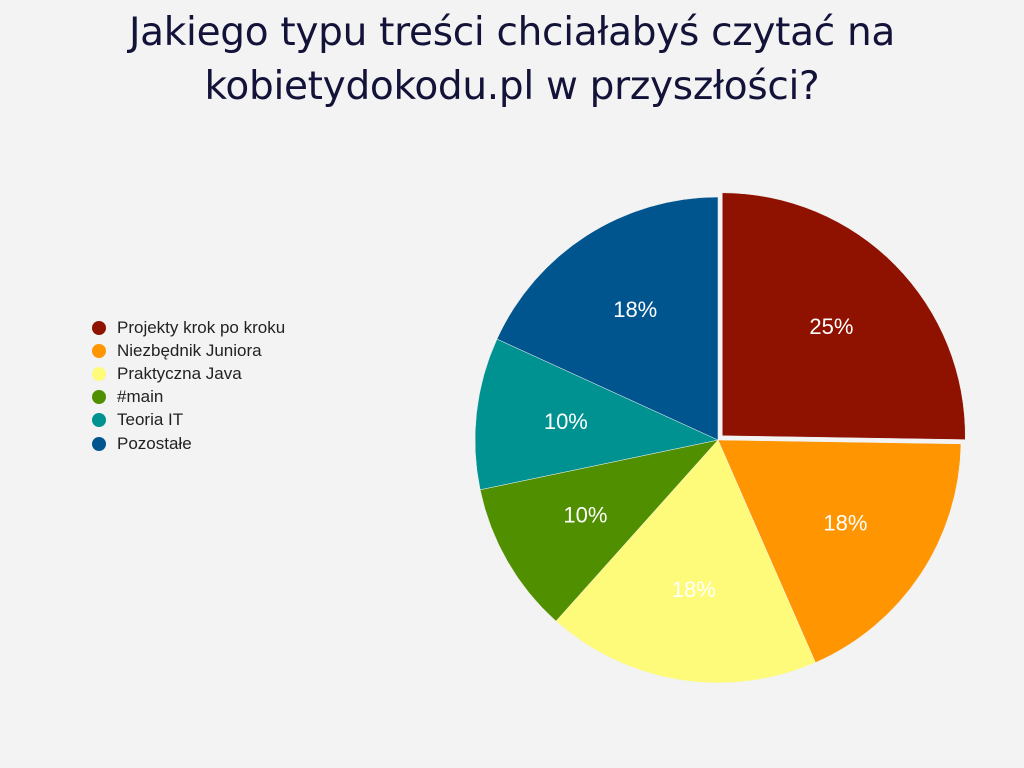 The image size is (1024, 768). What do you see at coordinates (188, 397) in the screenshot?
I see `legend-item-main: #main` at bounding box center [188, 397].